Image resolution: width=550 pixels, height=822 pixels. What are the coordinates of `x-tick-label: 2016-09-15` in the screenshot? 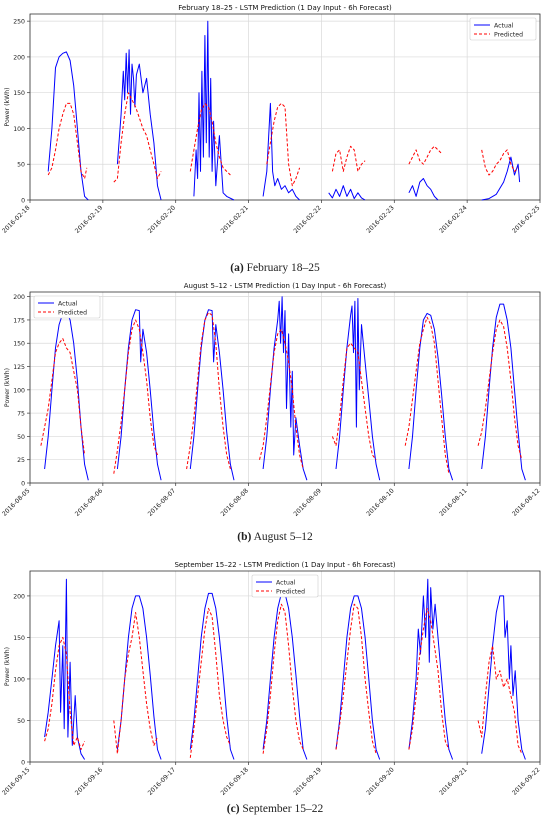 It's located at (16, 781).